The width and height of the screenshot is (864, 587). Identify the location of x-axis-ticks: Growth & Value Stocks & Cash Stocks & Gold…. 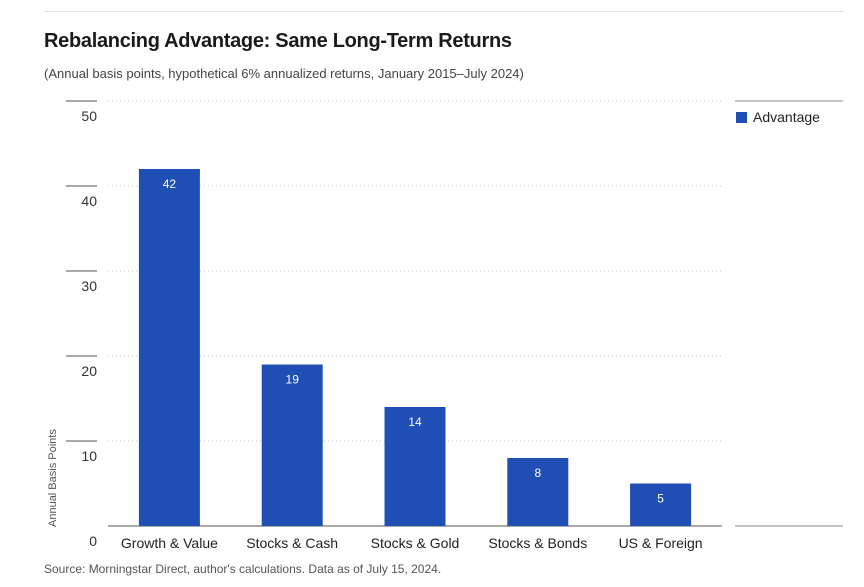
(412, 543).